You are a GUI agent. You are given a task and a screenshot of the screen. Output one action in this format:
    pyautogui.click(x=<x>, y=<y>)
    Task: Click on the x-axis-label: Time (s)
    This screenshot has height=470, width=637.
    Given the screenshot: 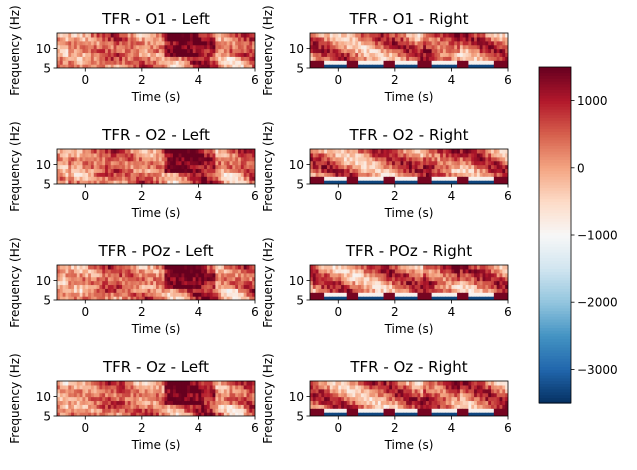 What is the action you would take?
    pyautogui.click(x=156, y=213)
    